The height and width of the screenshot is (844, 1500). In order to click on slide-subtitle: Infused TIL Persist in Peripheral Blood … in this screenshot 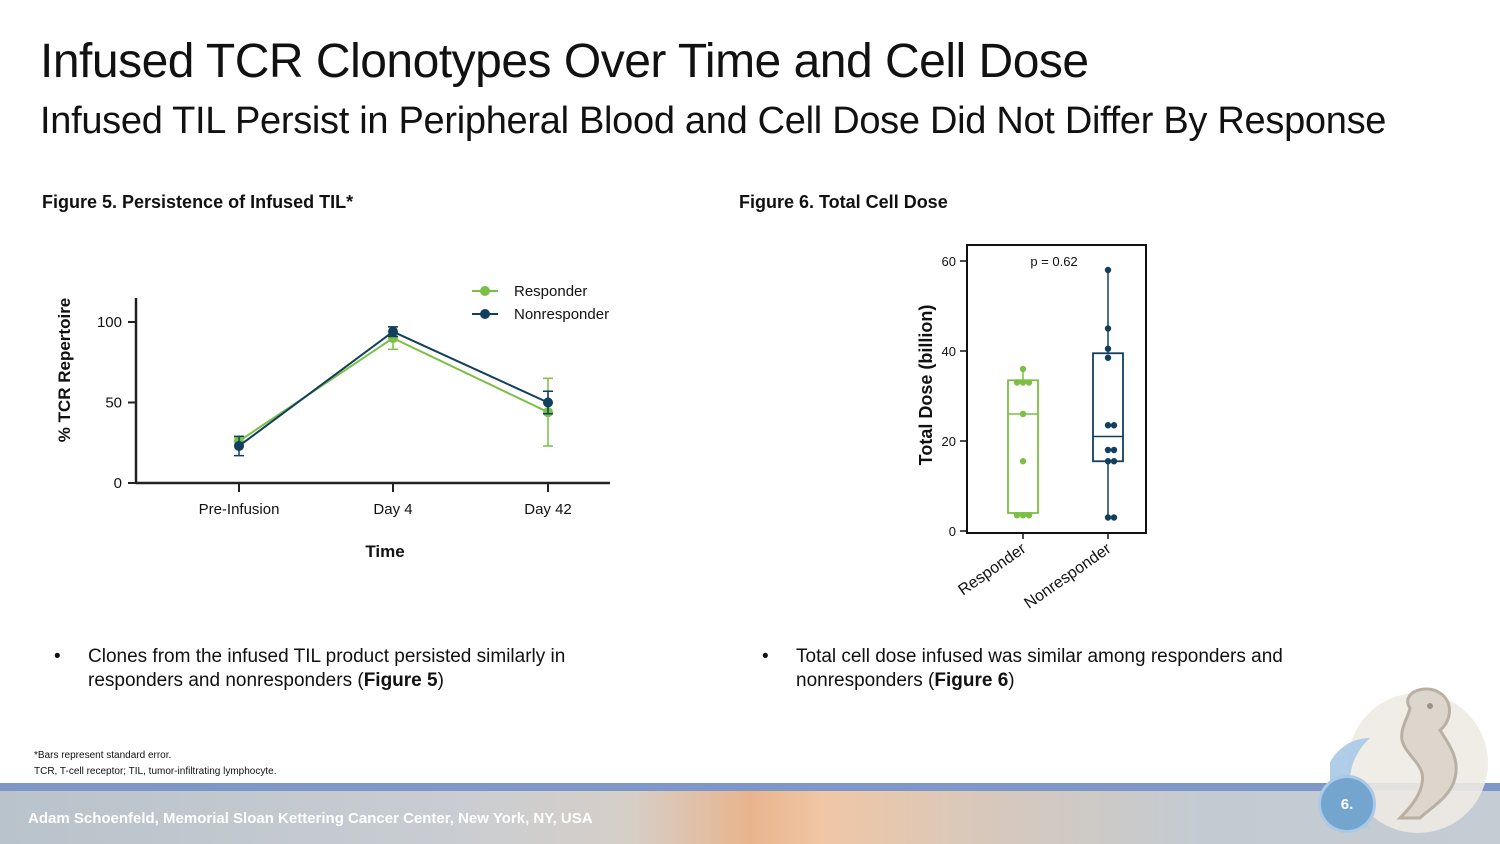, I will do `click(713, 121)`.